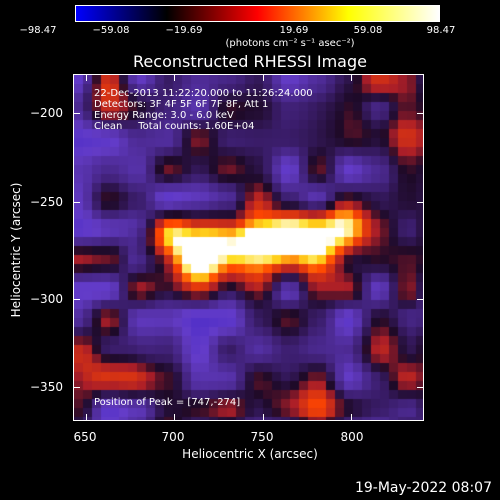  Describe the element at coordinates (16, 250) in the screenshot. I see `y-axis-label: Heliocentric Y (arcsec)` at that location.